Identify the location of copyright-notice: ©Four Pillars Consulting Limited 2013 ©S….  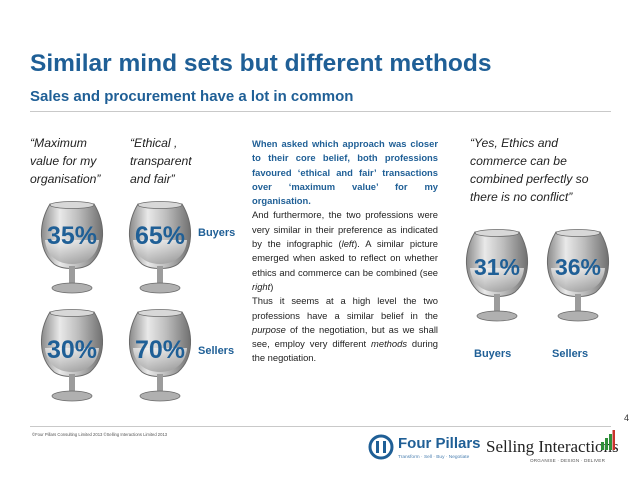
(100, 434).